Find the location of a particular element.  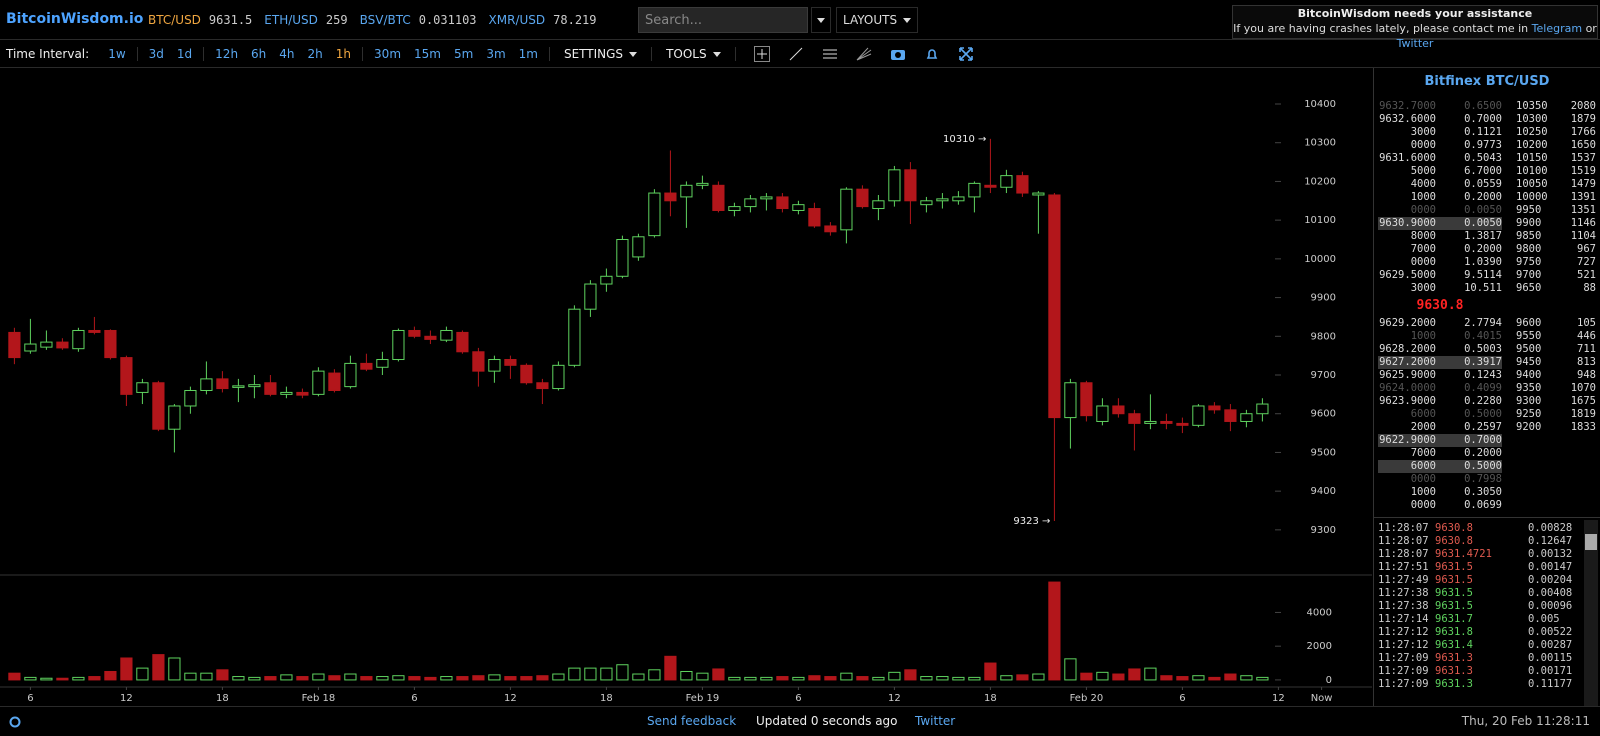

settings-menu: SETTINGS is located at coordinates (601, 53).